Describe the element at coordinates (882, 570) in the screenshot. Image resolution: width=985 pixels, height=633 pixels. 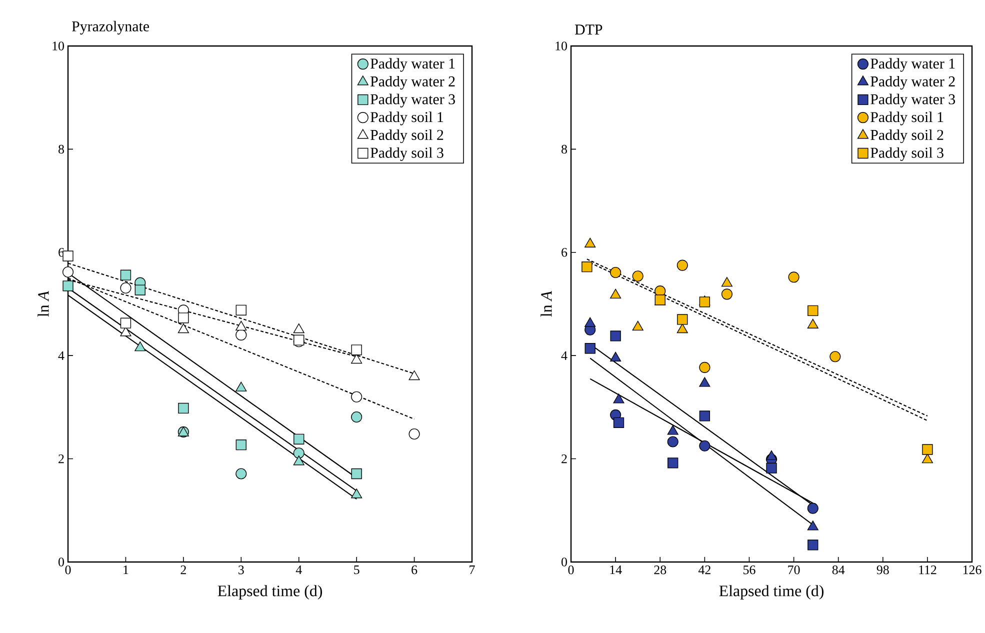
I see `x-tick-label: 98` at that location.